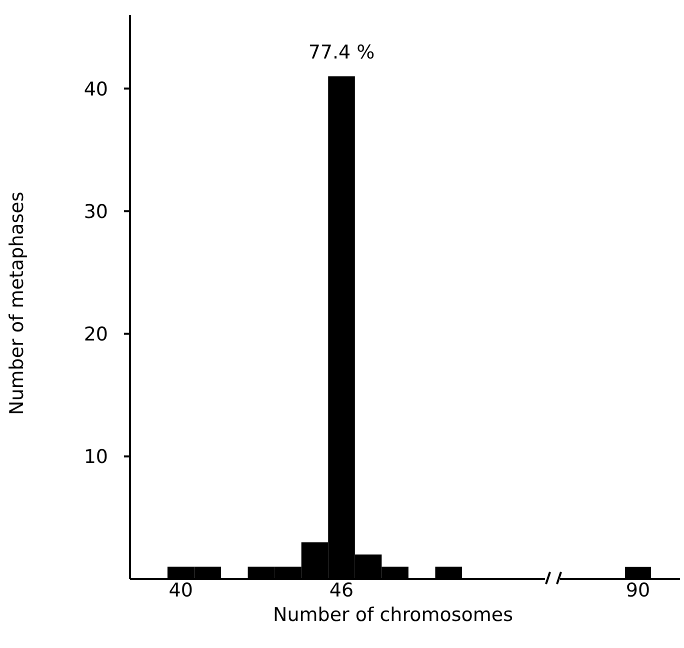 The image size is (684, 648). What do you see at coordinates (638, 590) in the screenshot?
I see `x-tick-label: 90` at bounding box center [638, 590].